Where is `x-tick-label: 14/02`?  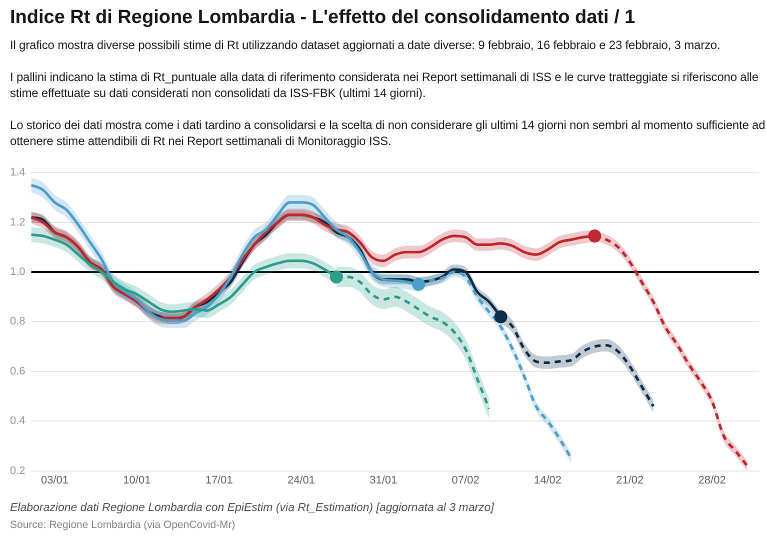 x-tick-label: 14/02 is located at coordinates (548, 480).